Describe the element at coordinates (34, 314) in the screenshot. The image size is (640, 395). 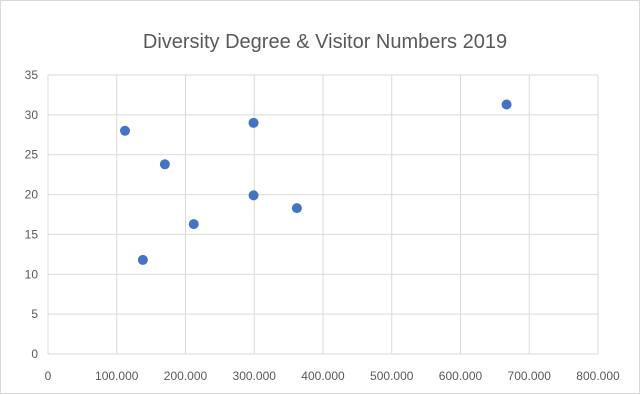
I see `y-tick-label: 5` at that location.